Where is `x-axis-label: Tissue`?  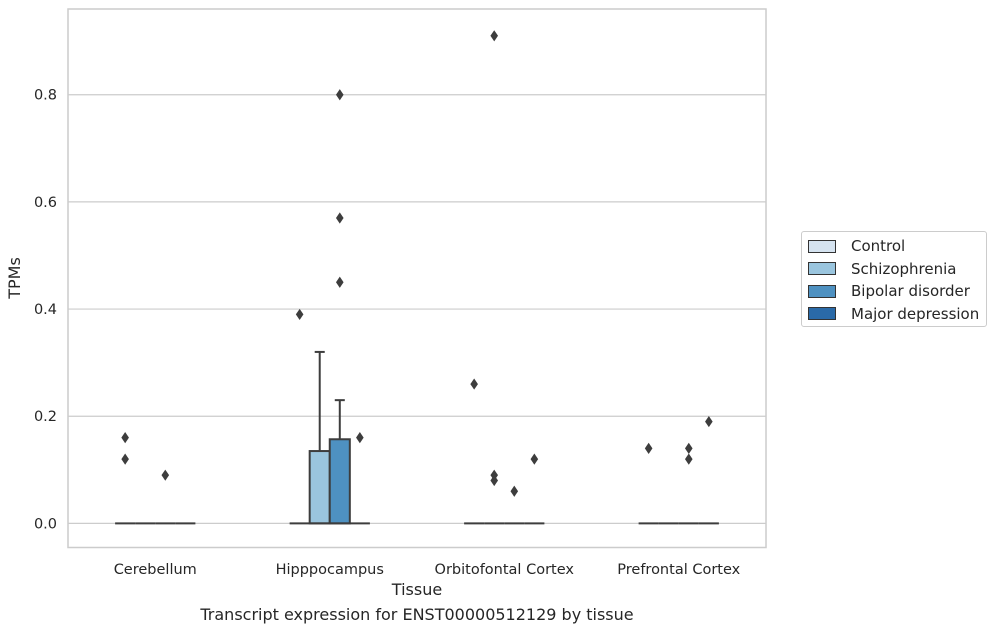
x-axis-label: Tissue is located at coordinates (416, 589).